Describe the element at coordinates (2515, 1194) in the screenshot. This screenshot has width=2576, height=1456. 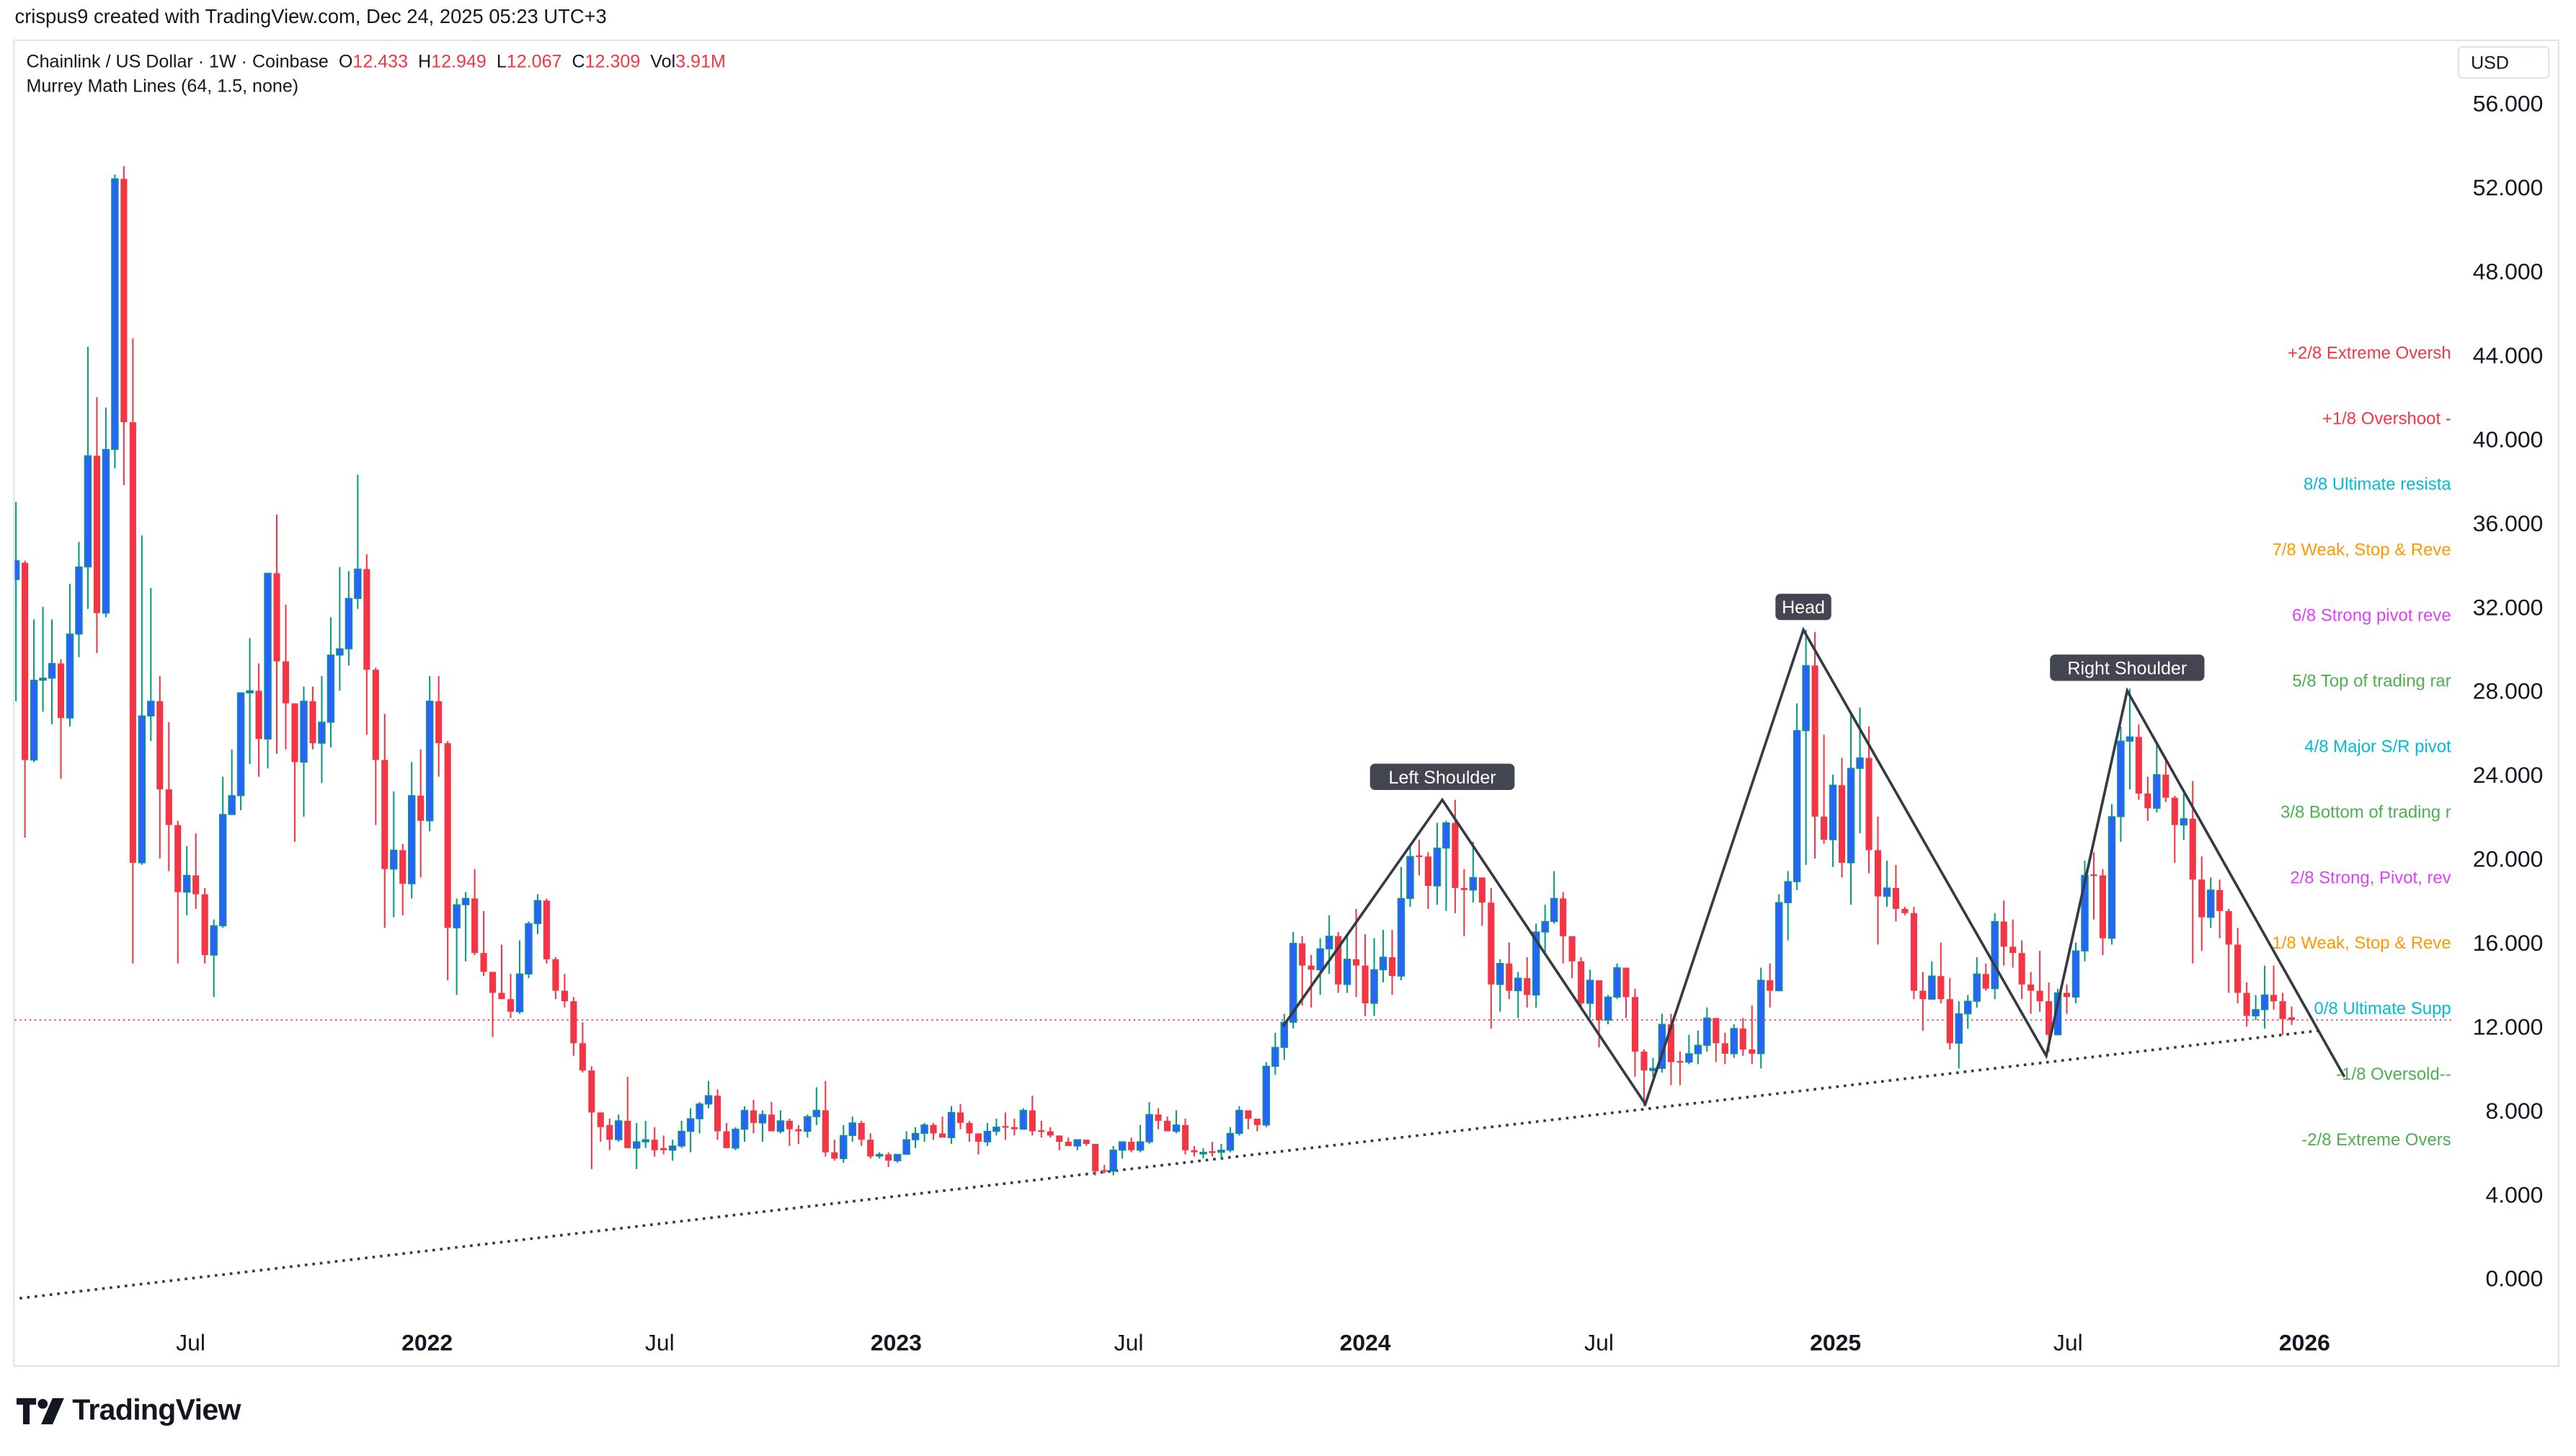
I see `price-tick-label: 4.000` at that location.